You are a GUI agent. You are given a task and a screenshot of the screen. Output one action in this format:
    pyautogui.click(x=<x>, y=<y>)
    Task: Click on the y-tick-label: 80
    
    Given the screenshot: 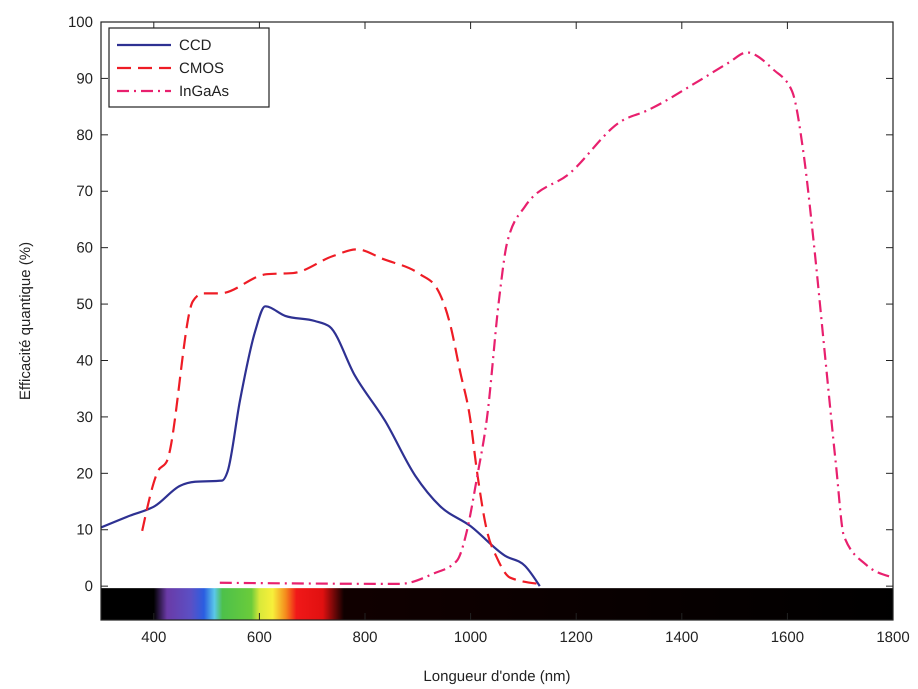 What is the action you would take?
    pyautogui.click(x=84, y=135)
    